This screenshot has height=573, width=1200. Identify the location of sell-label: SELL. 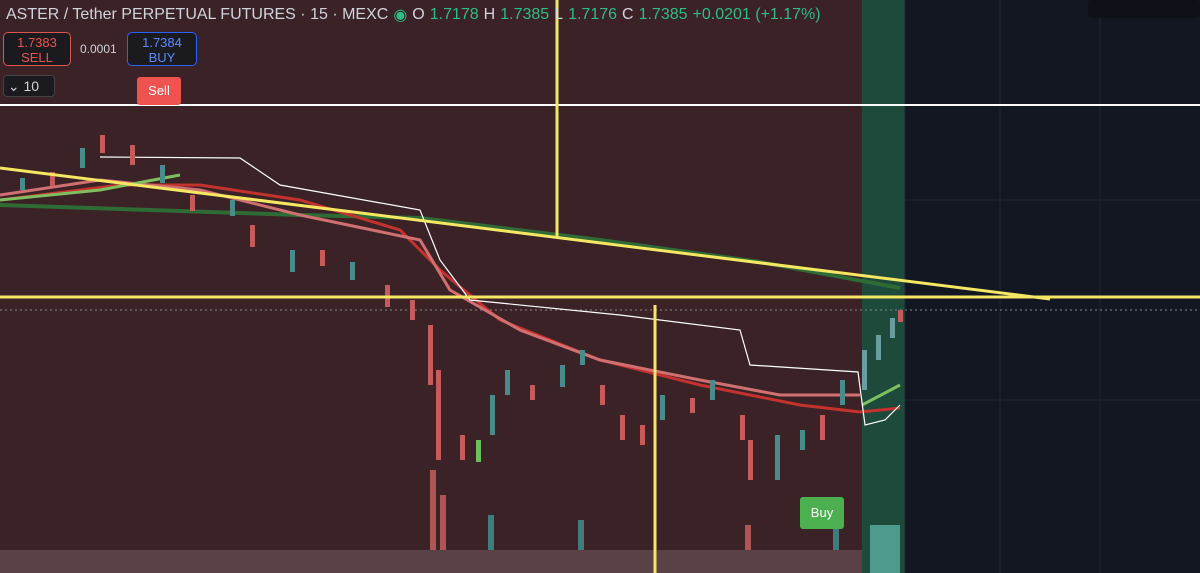
(37, 57).